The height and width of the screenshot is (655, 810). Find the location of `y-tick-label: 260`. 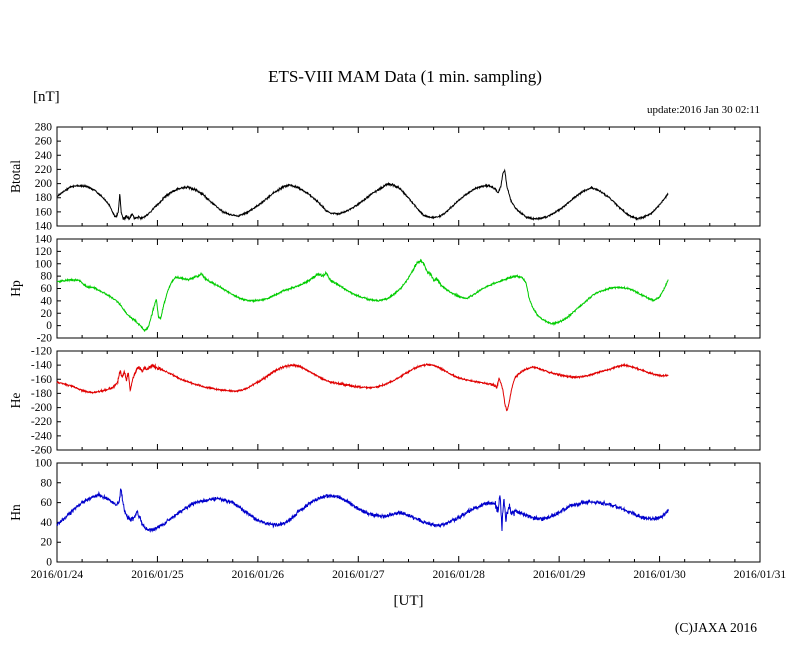

y-tick-label: 260 is located at coordinates (44, 142).